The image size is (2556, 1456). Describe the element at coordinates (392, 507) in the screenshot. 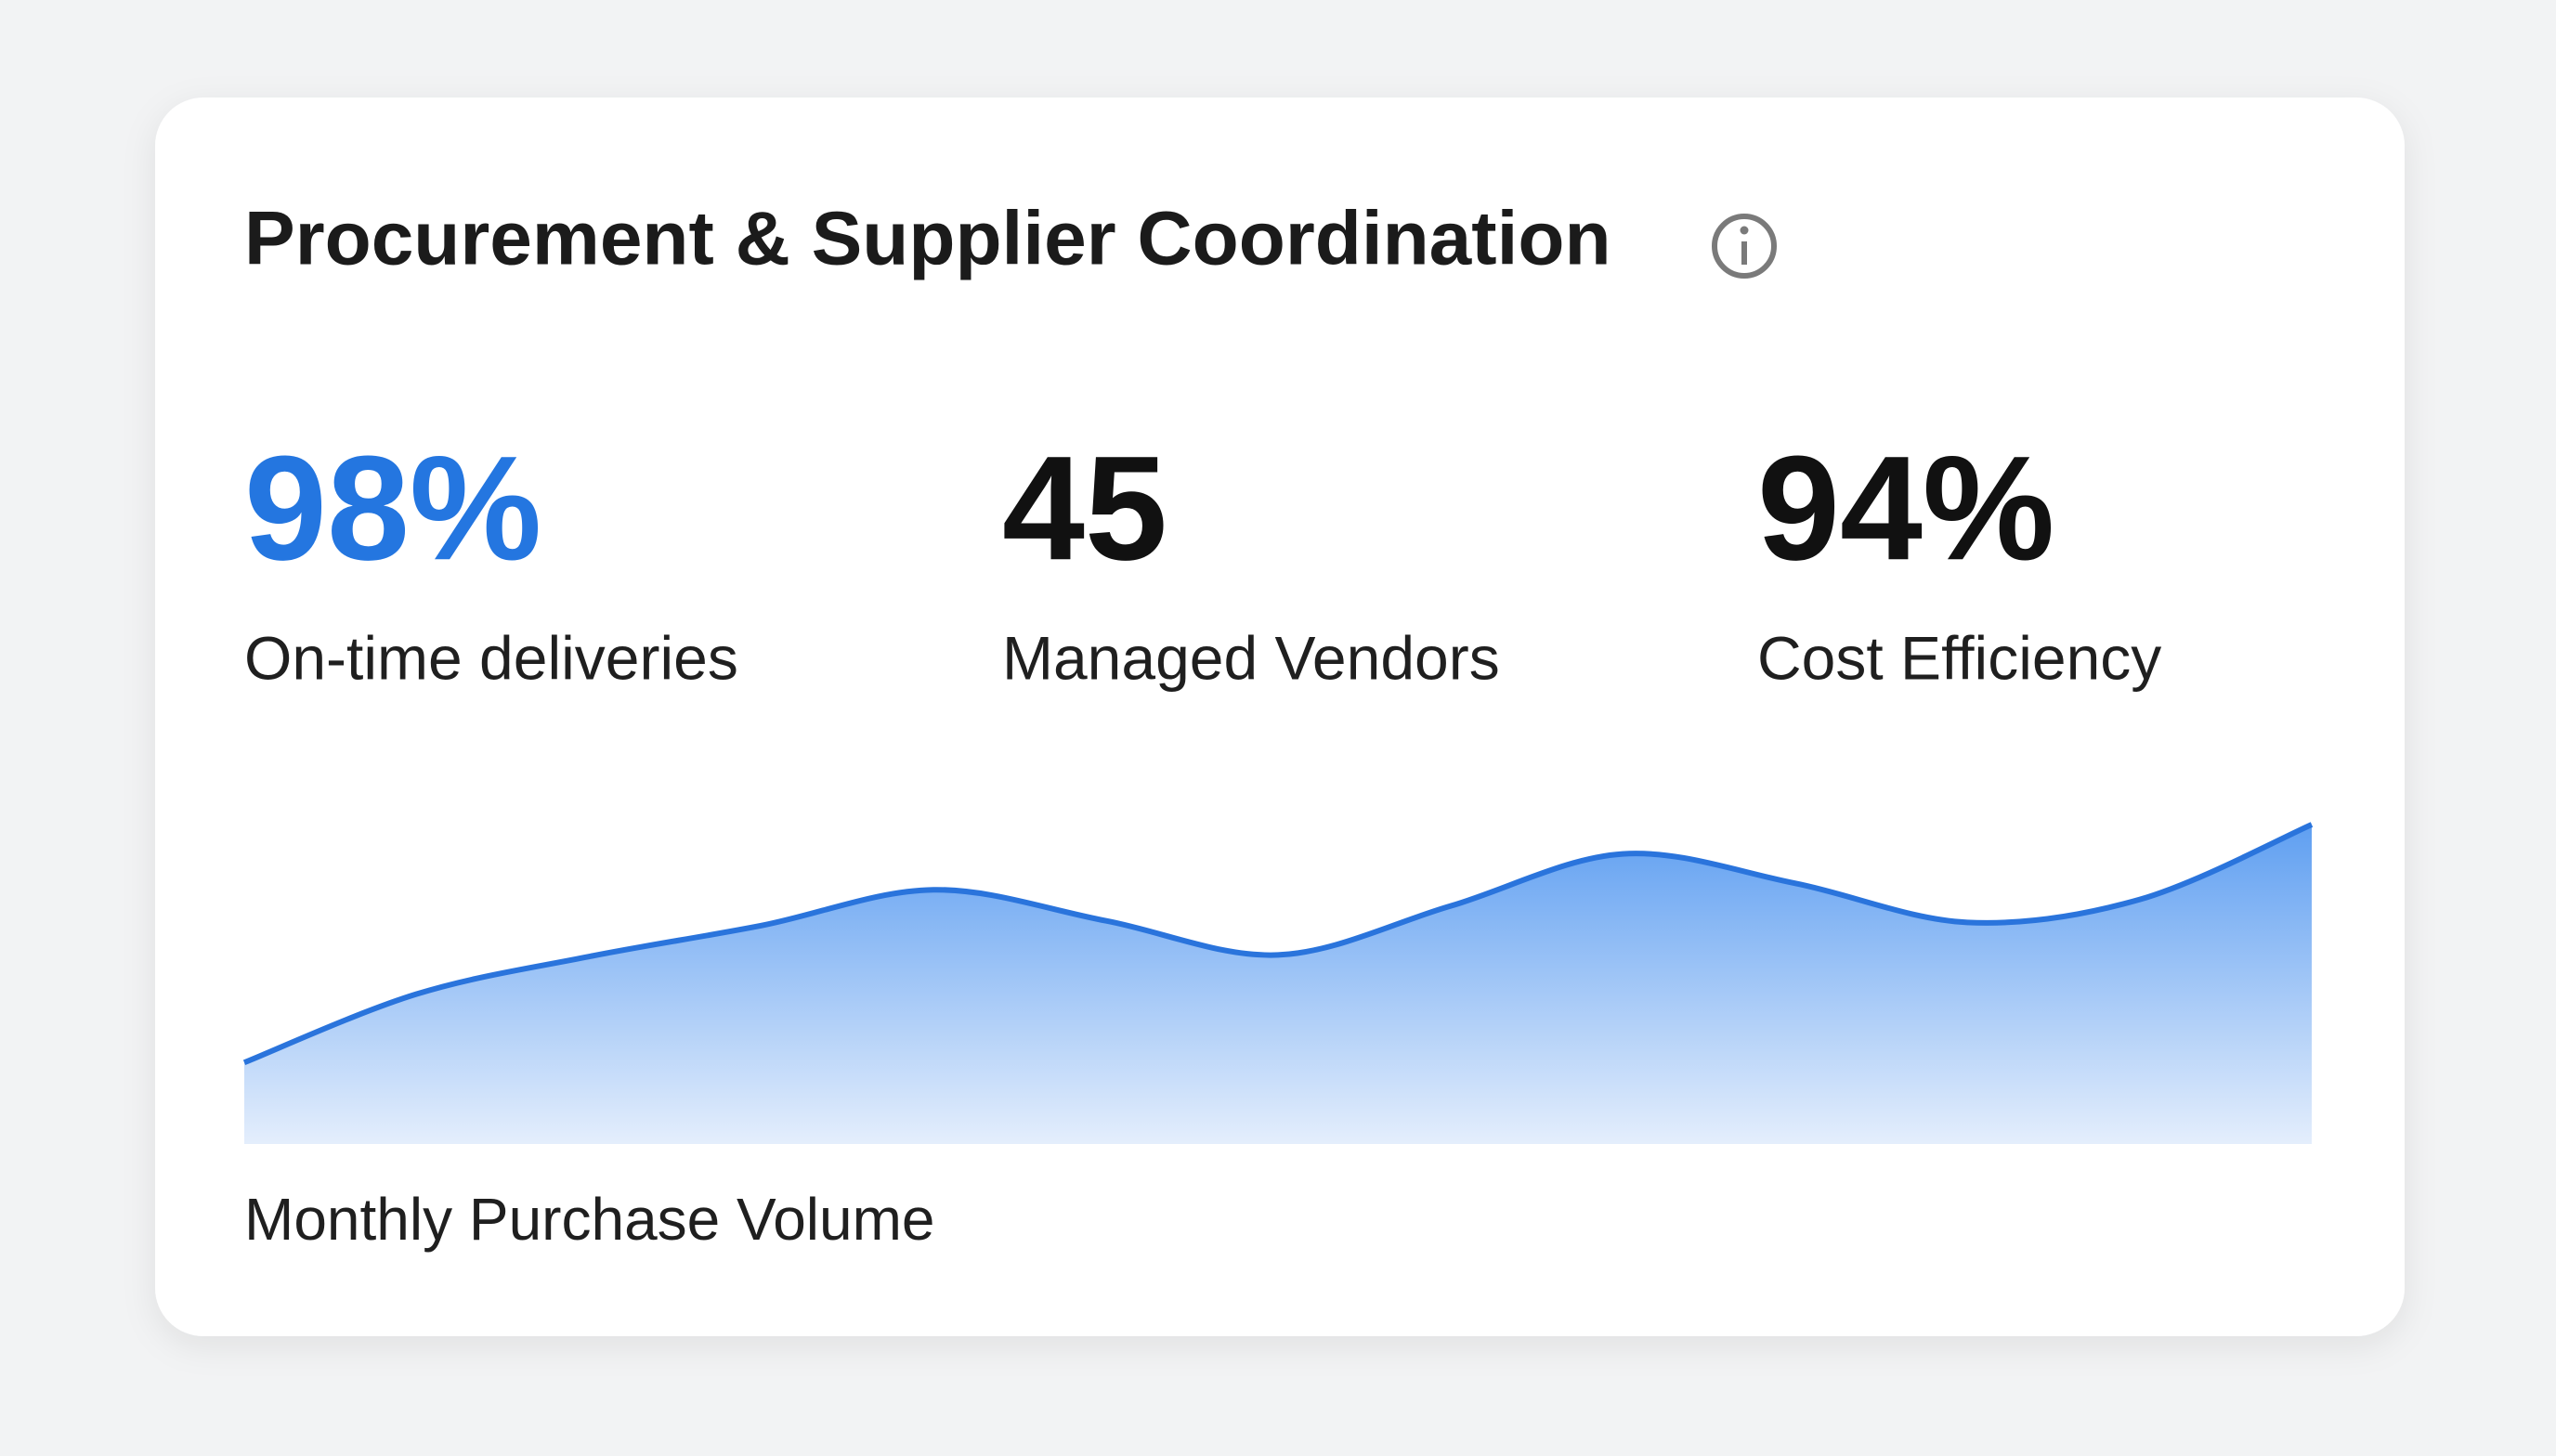

I see `stat-value: 98%` at that location.